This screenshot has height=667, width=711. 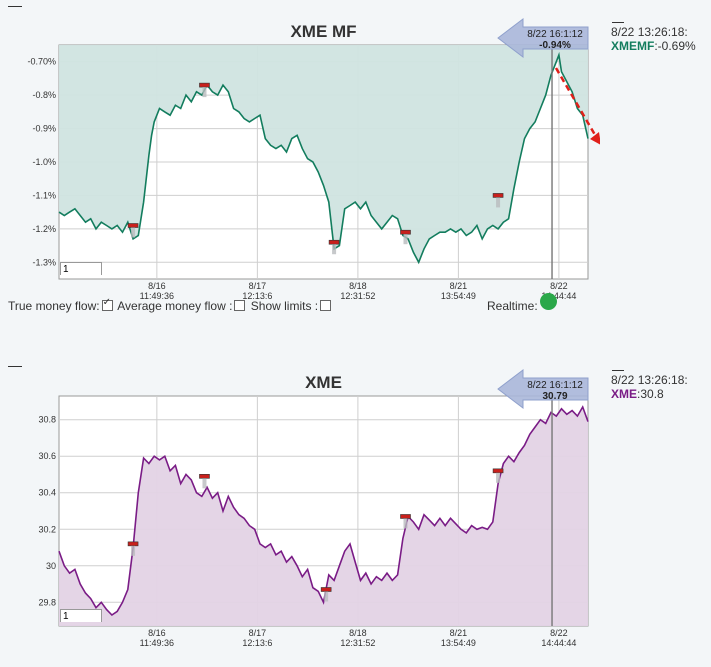 What do you see at coordinates (44, 229) in the screenshot?
I see `y-tick-label: -1.2%` at bounding box center [44, 229].